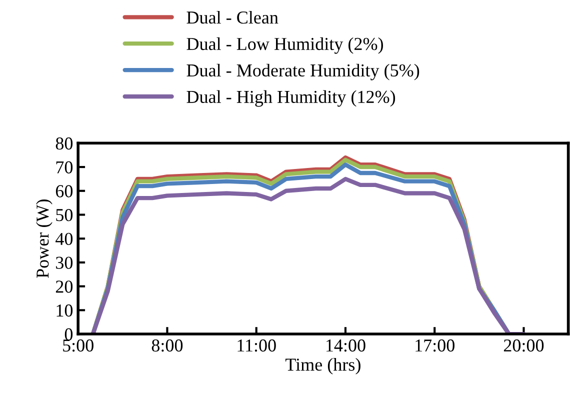  I want to click on y-tick-label: 60, so click(64, 191).